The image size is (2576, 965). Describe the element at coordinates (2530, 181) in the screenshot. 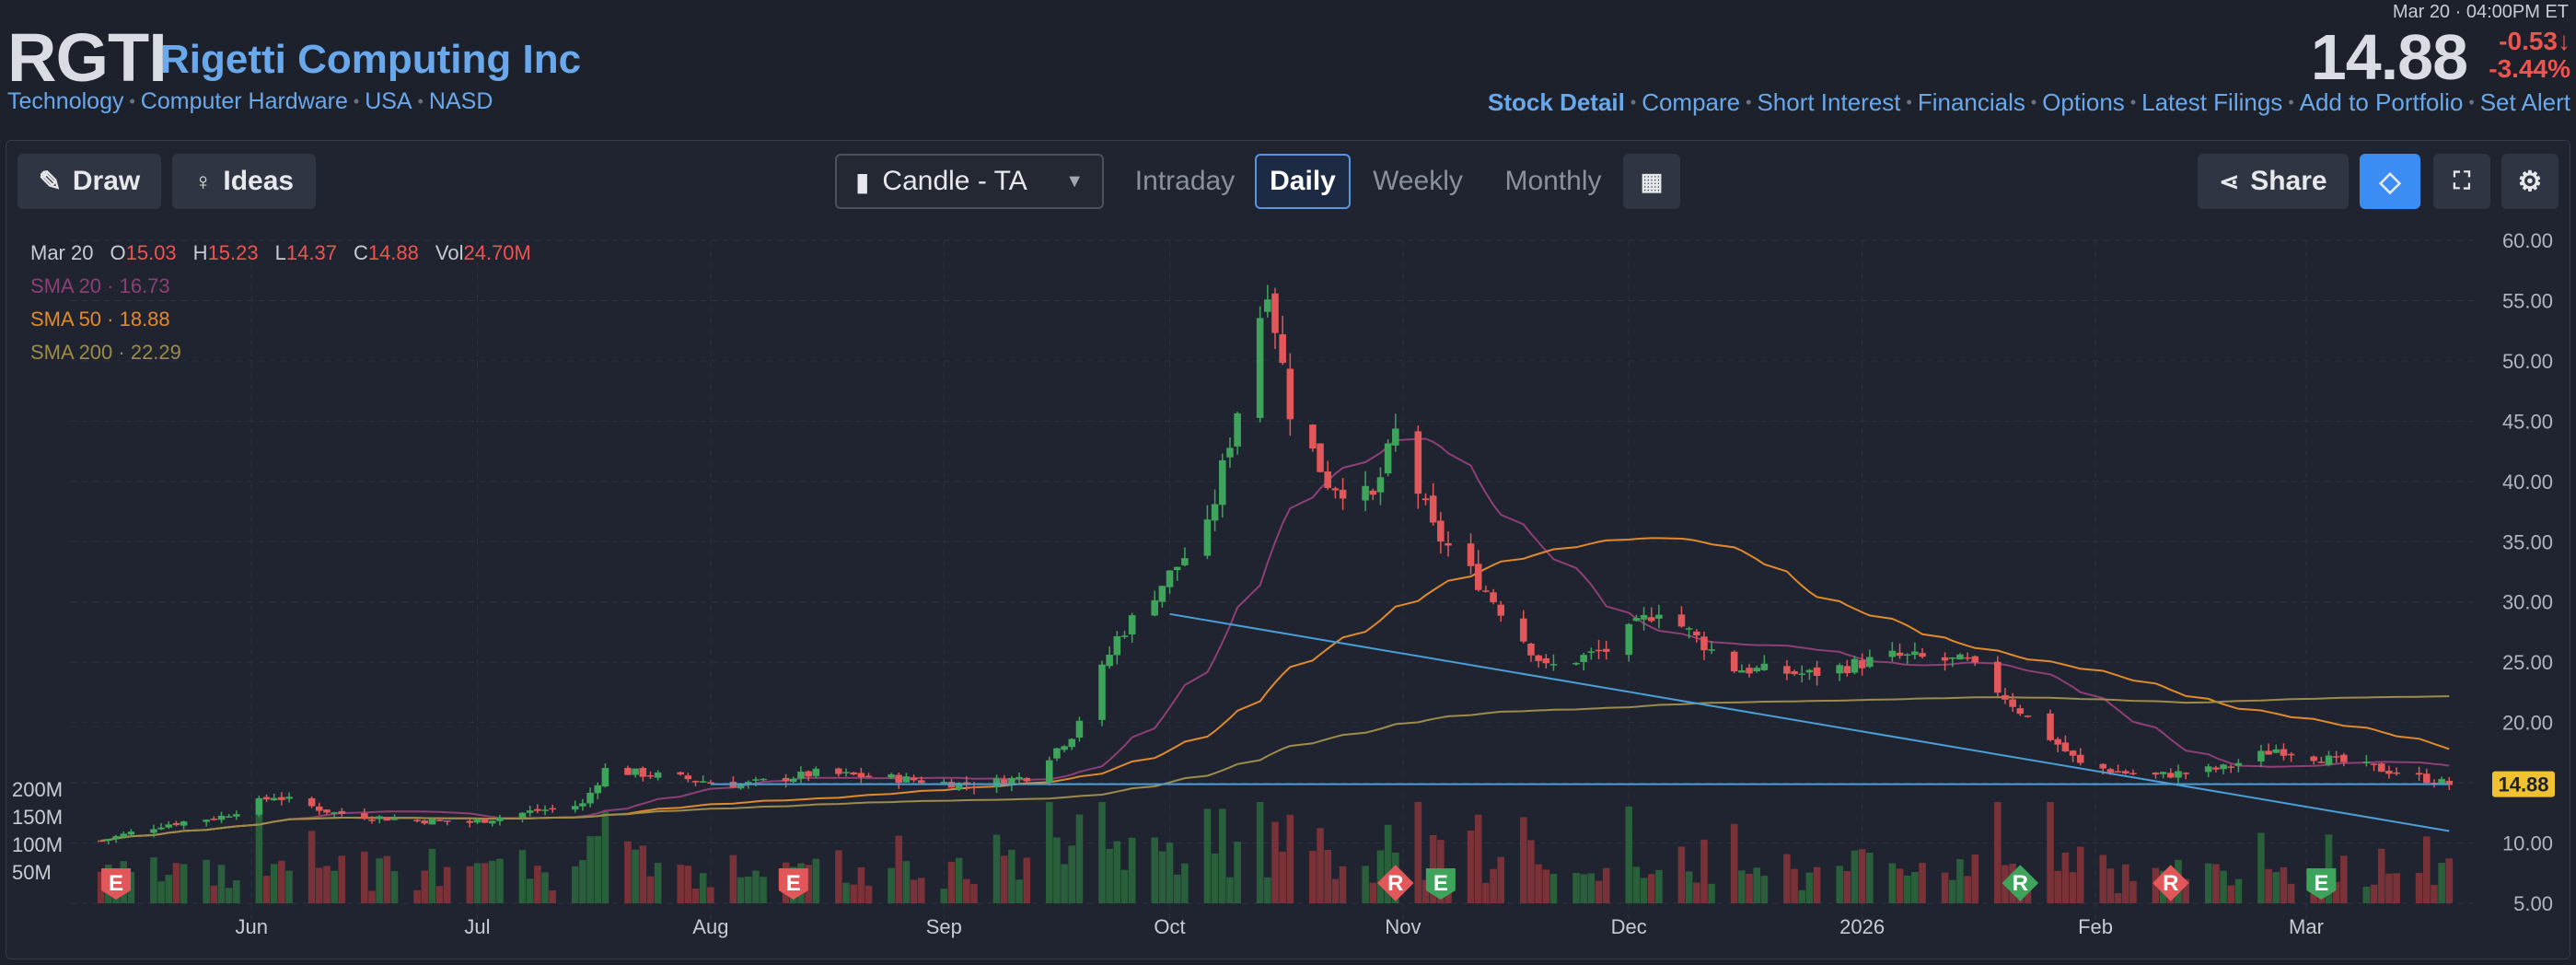

I see `settings-button: ⚙` at that location.